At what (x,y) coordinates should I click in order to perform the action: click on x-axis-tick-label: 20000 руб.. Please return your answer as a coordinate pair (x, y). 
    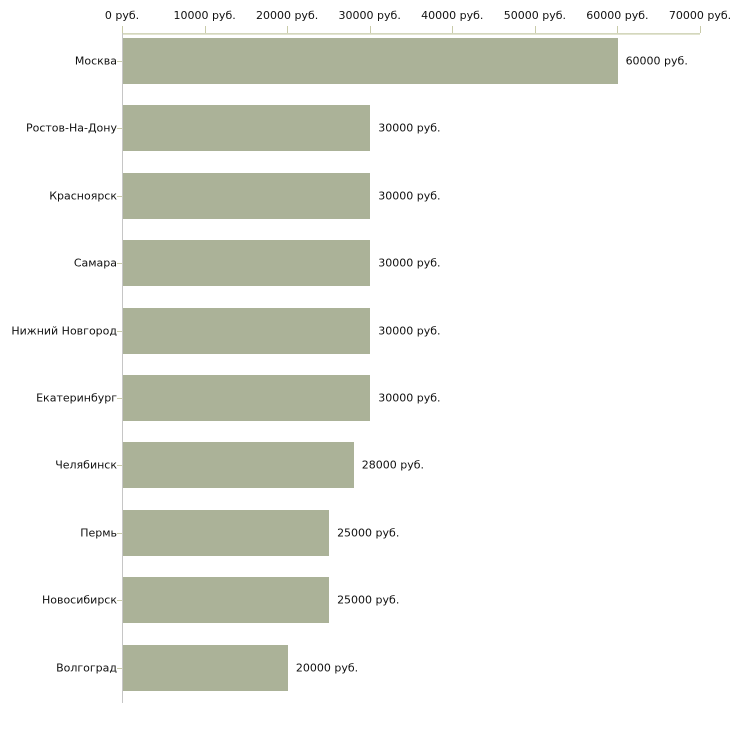
    Looking at the image, I should click on (287, 15).